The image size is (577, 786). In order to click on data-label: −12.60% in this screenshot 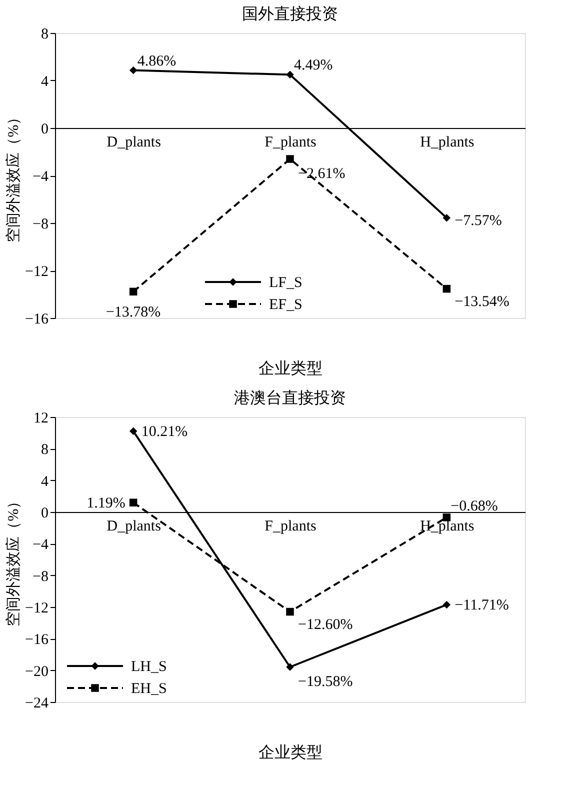, I will do `click(325, 624)`.